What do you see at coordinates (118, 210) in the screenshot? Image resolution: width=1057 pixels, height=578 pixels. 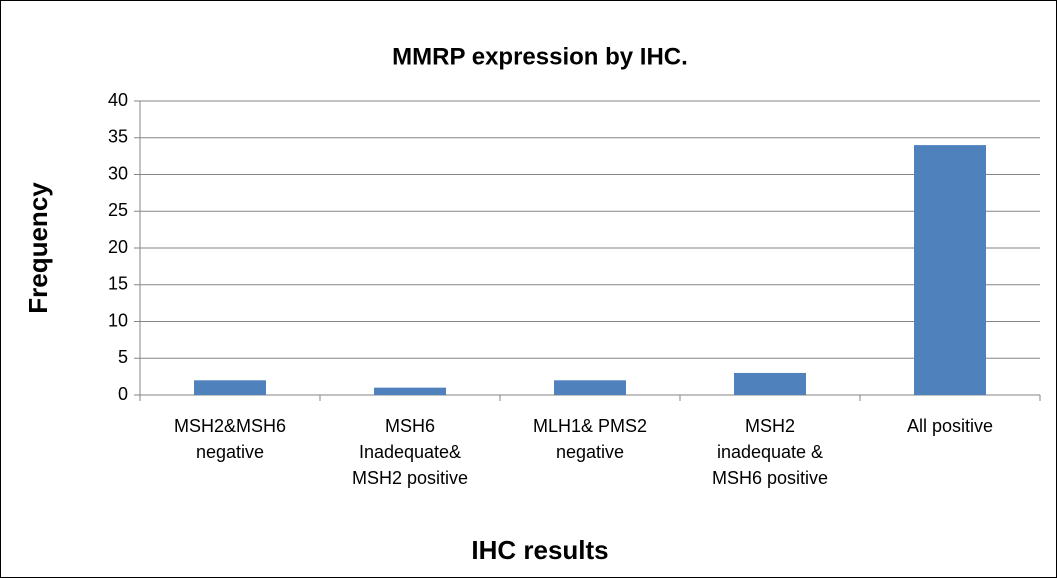 I see `y-tick-label: 25` at bounding box center [118, 210].